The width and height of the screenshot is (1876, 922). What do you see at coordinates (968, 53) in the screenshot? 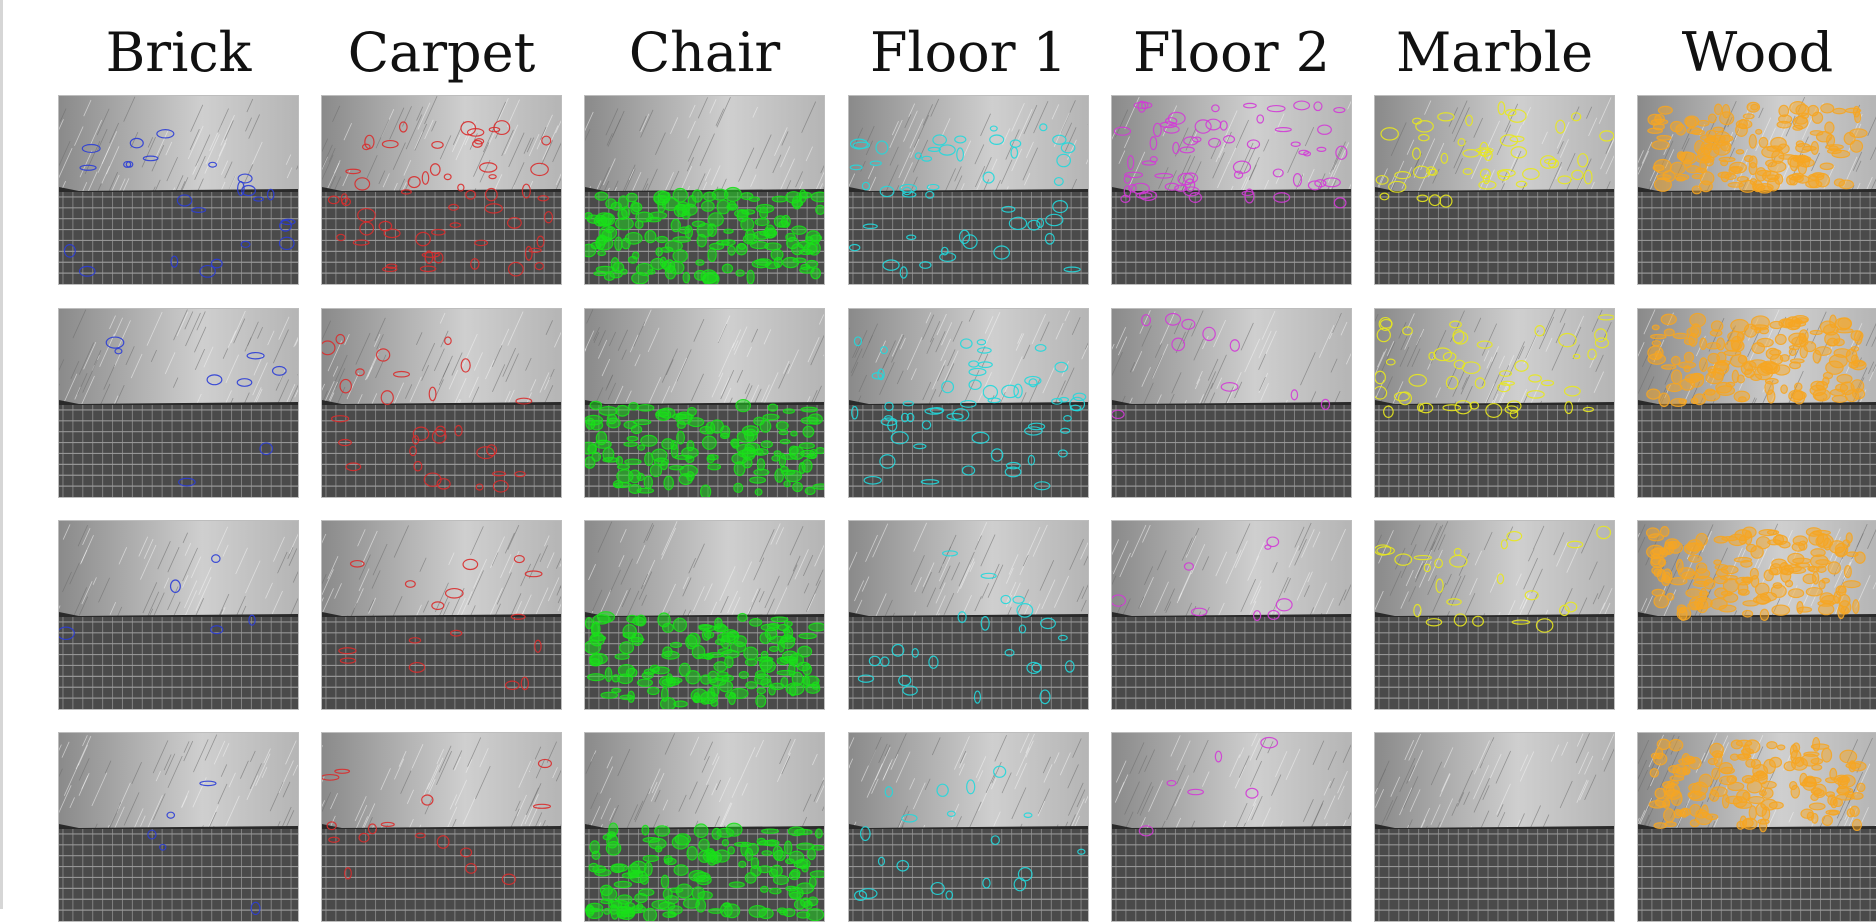
I see `column-label-floor-1: Floor 1` at bounding box center [968, 53].